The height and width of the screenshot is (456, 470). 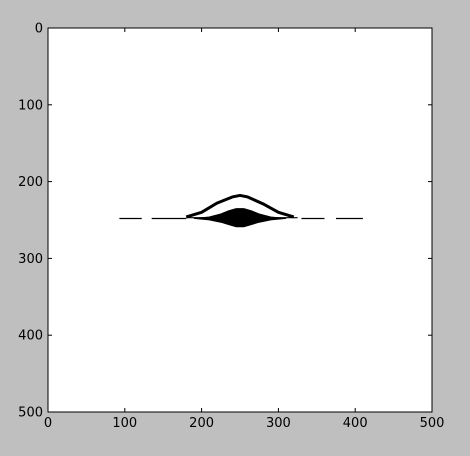 What do you see at coordinates (240, 206) in the screenshot?
I see `upper-arc` at bounding box center [240, 206].